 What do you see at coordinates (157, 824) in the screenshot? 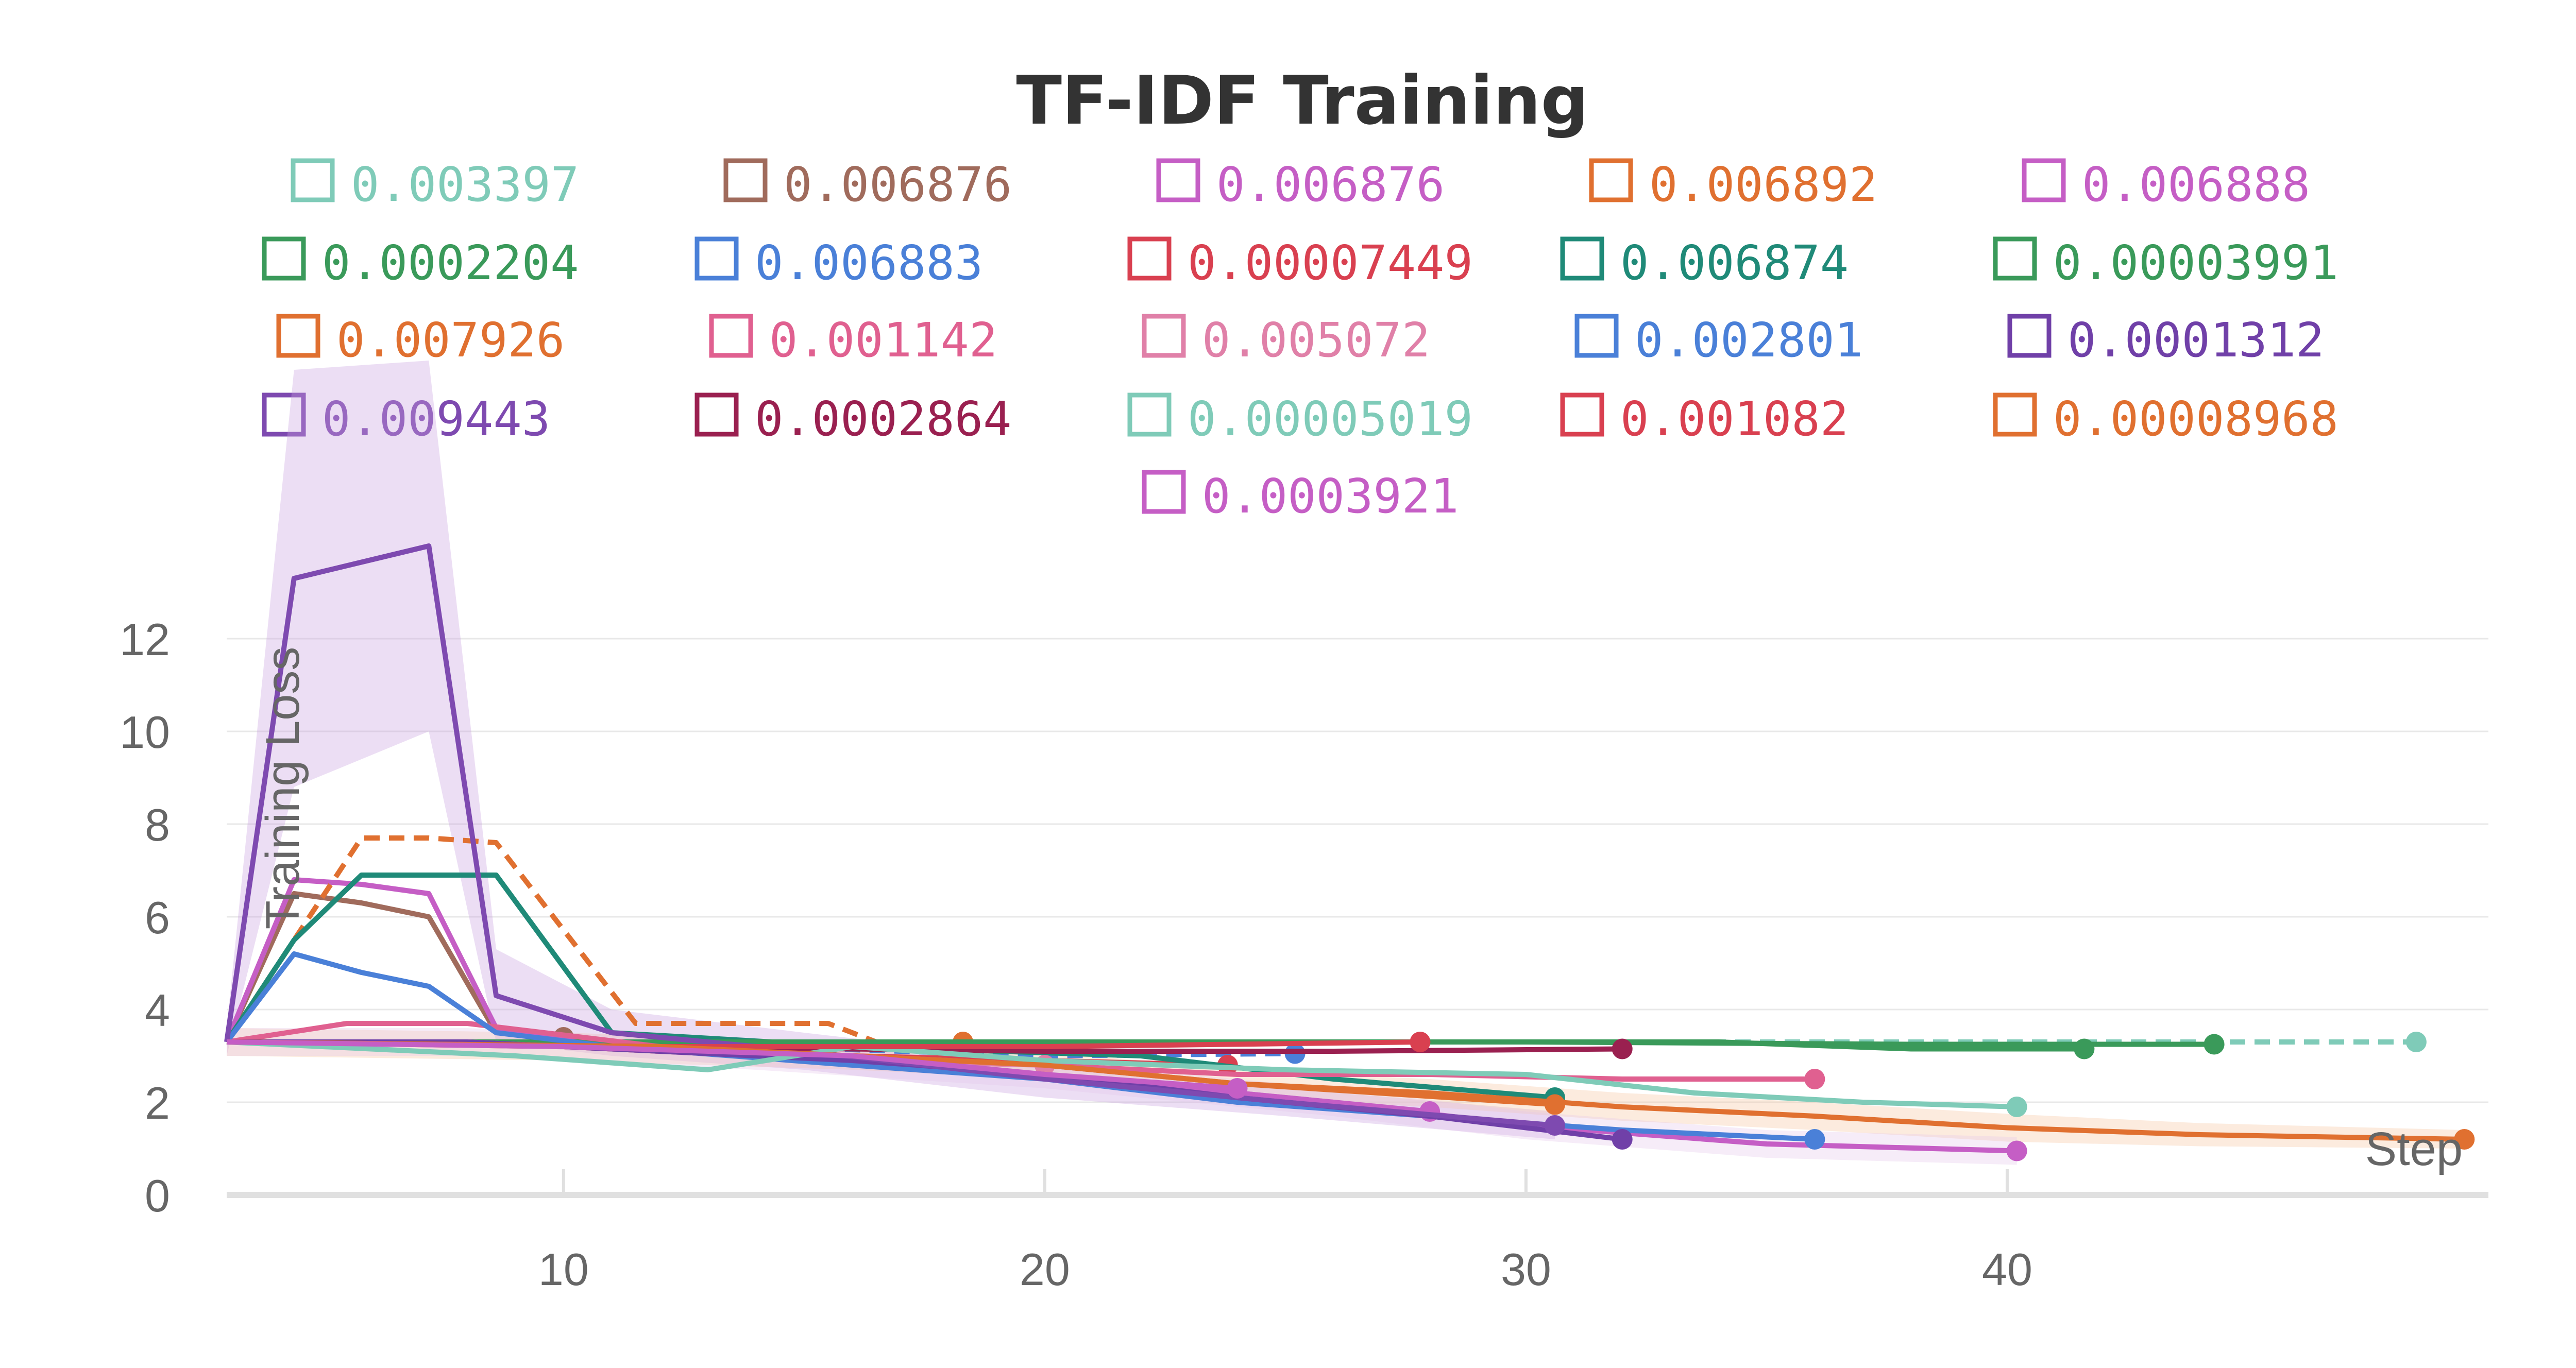
I see `y-tick-label: 8` at bounding box center [157, 824].